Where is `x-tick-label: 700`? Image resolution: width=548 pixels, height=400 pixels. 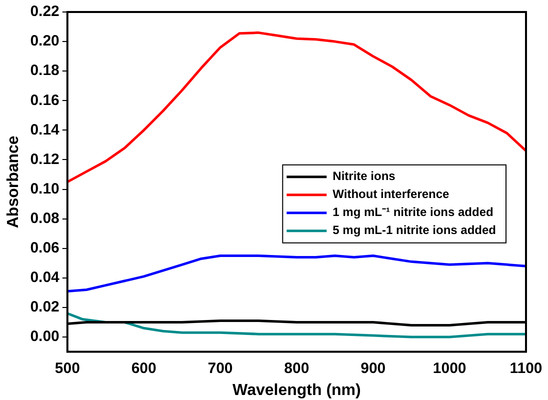
x-tick-label: 700 is located at coordinates (220, 368).